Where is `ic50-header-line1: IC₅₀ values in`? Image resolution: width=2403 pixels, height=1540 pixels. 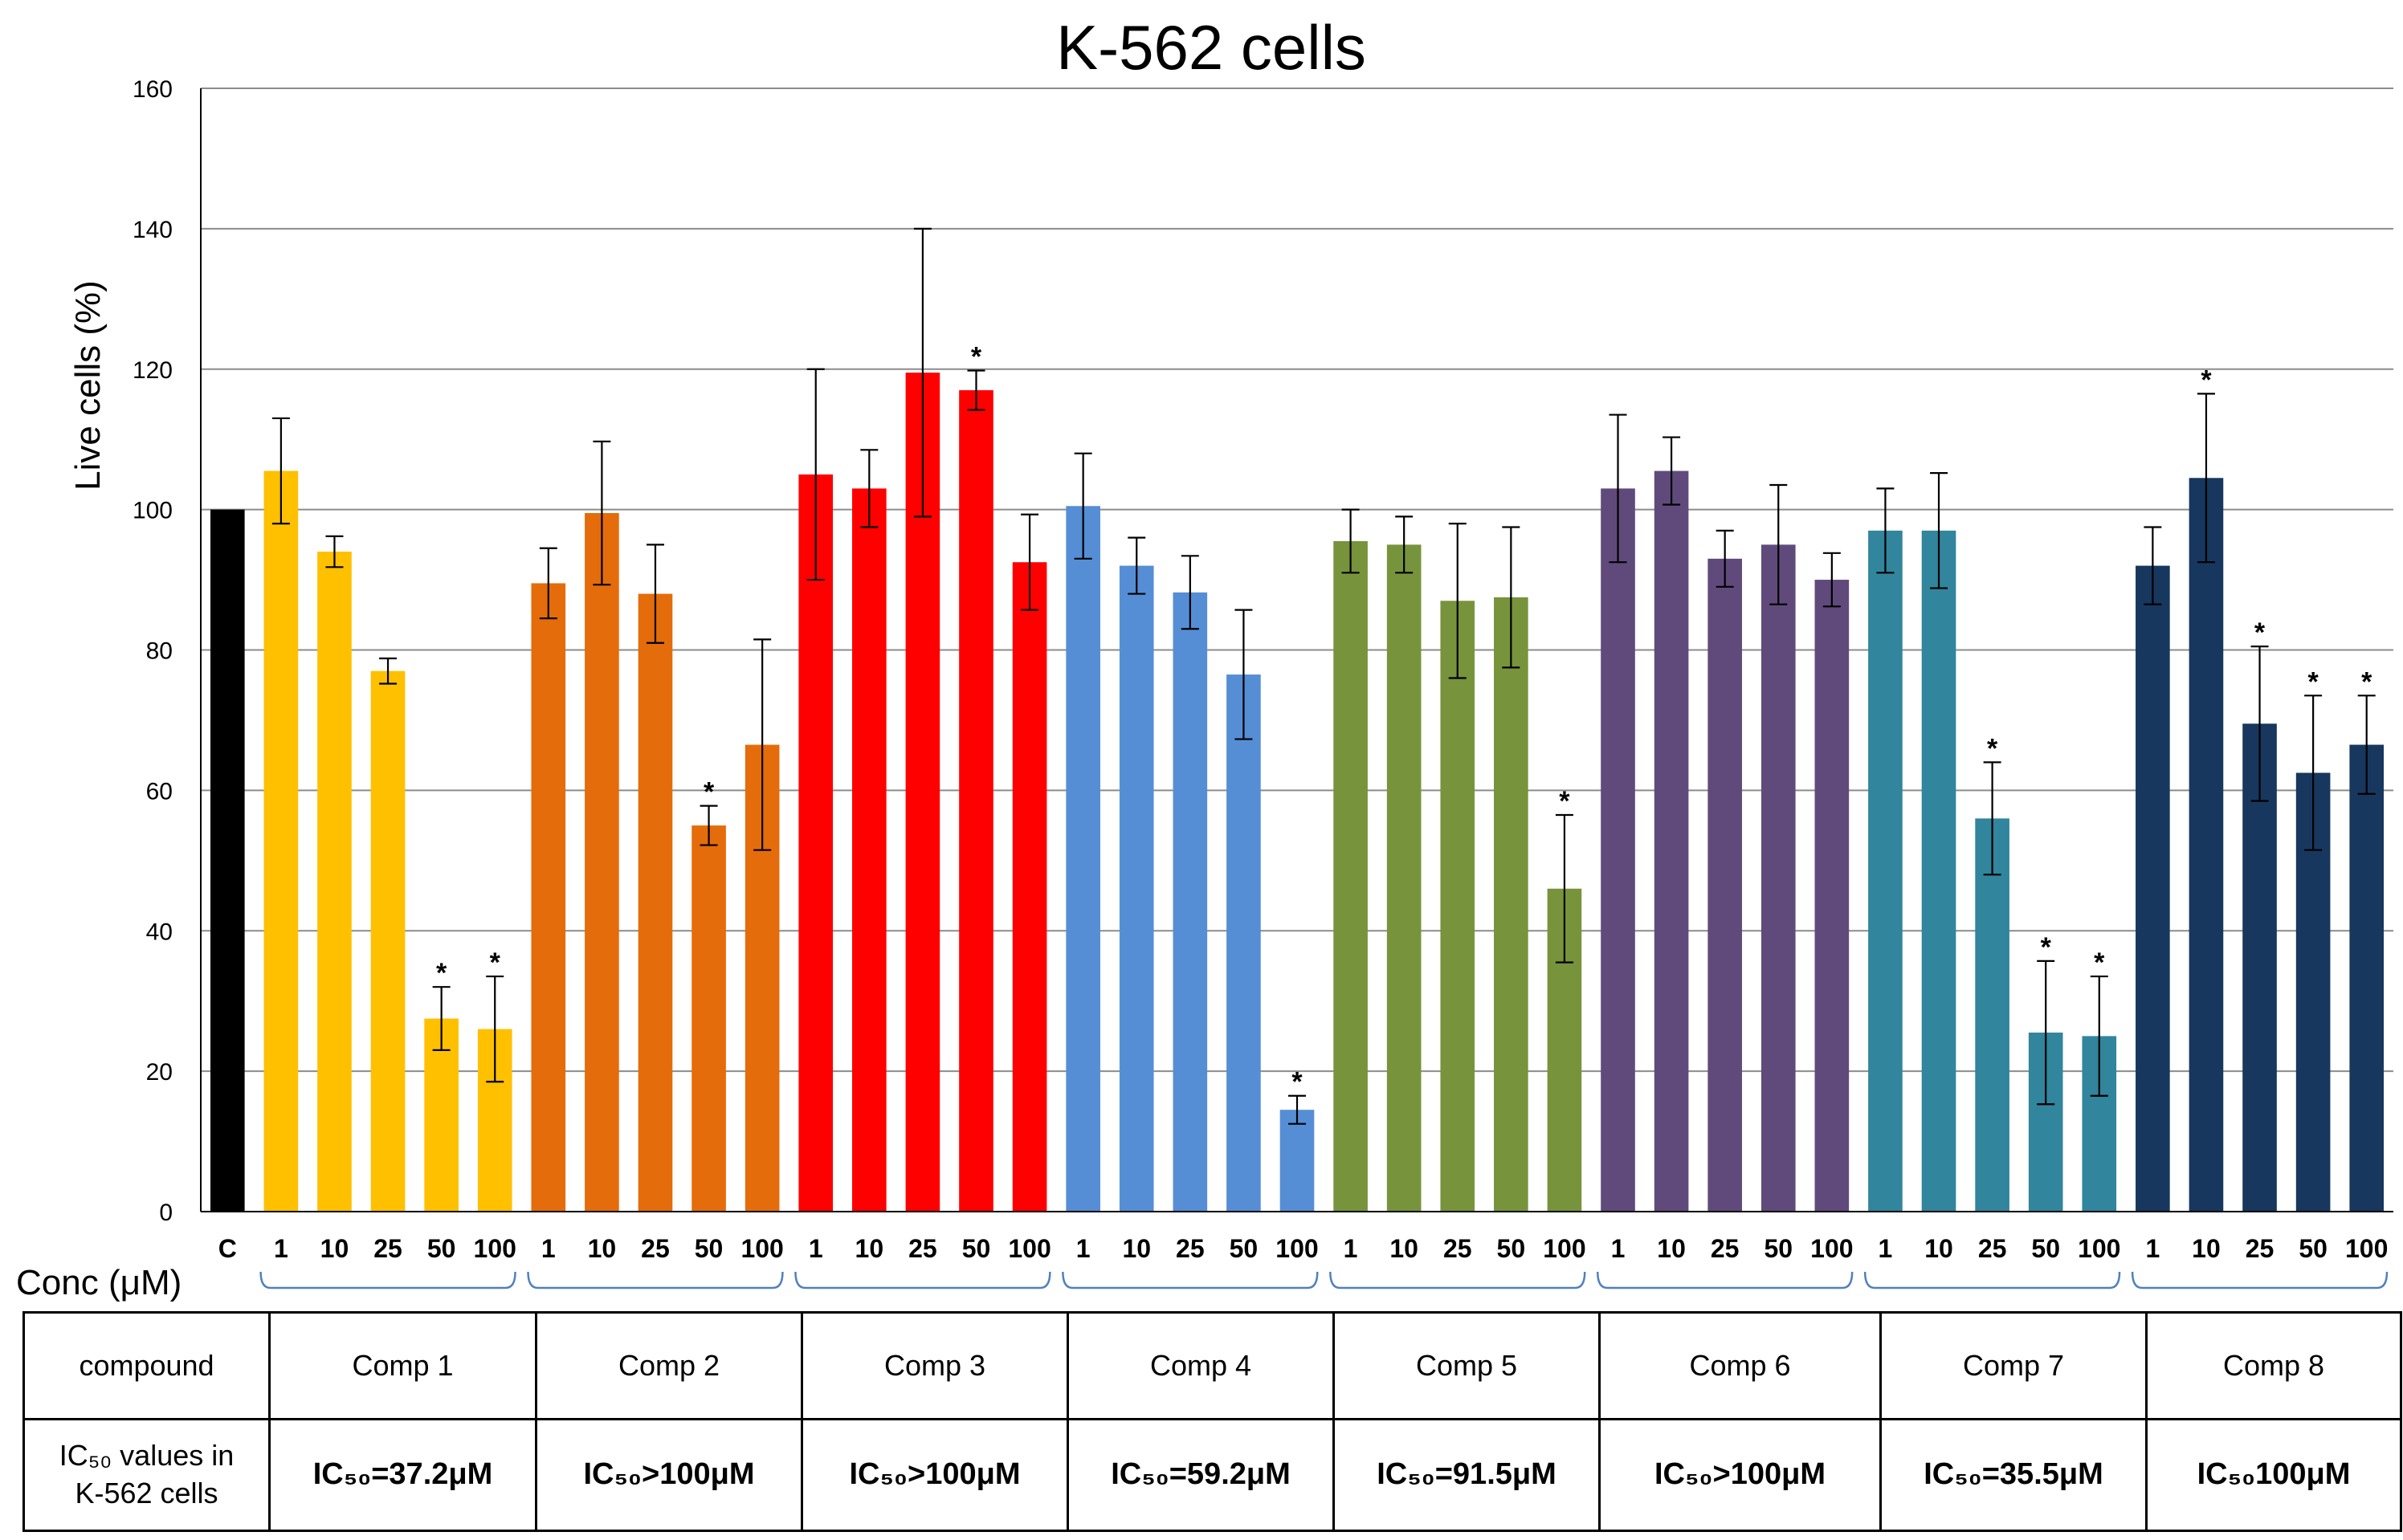 ic50-header-line1: IC₅₀ values in is located at coordinates (147, 1456).